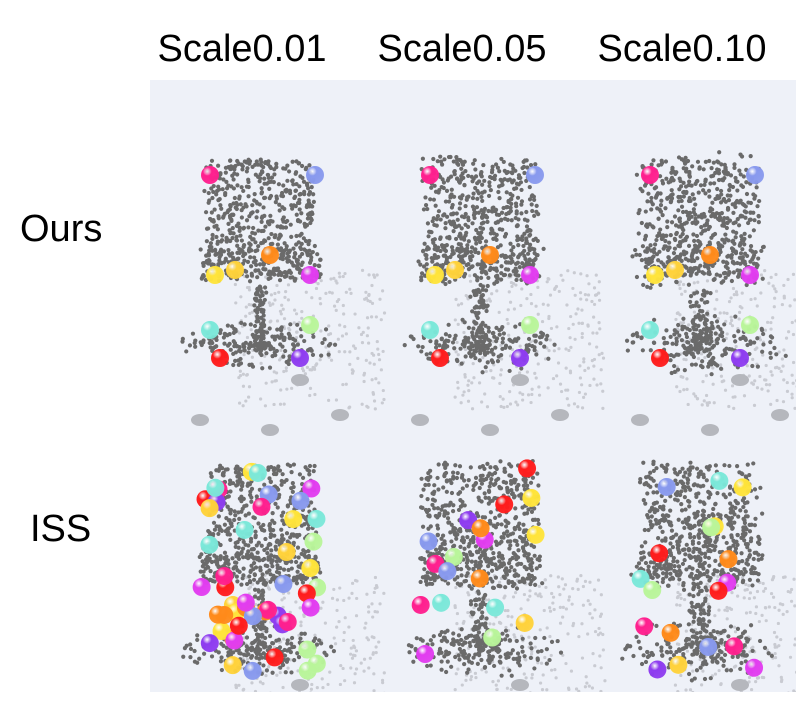 The image size is (809, 709). What do you see at coordinates (61, 529) in the screenshot?
I see `row-header-iss: ISS` at bounding box center [61, 529].